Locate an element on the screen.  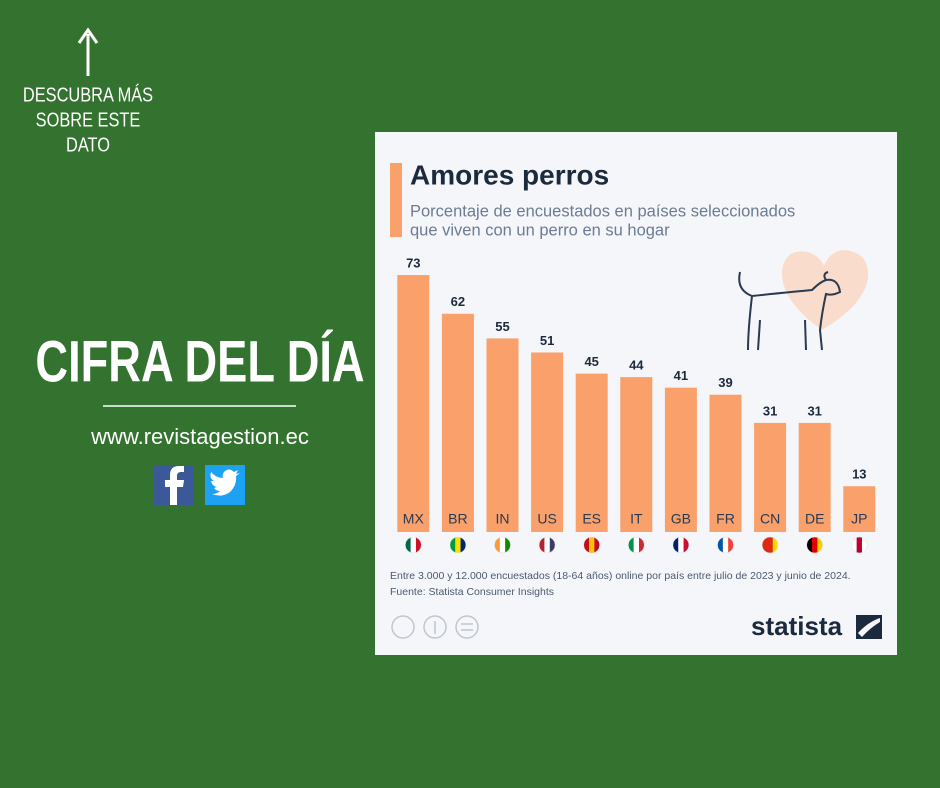
chart-subtitle: que viven con un perro en su hogar is located at coordinates (540, 230).